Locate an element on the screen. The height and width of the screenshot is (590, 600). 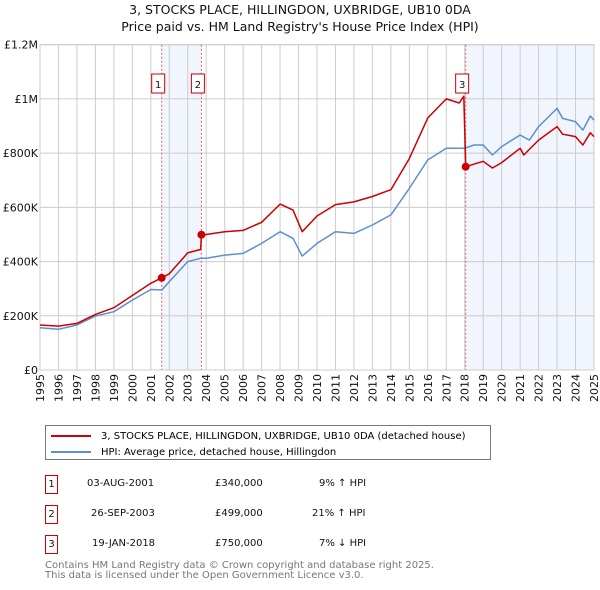
sale-number-badge: 1 is located at coordinates (51, 484).